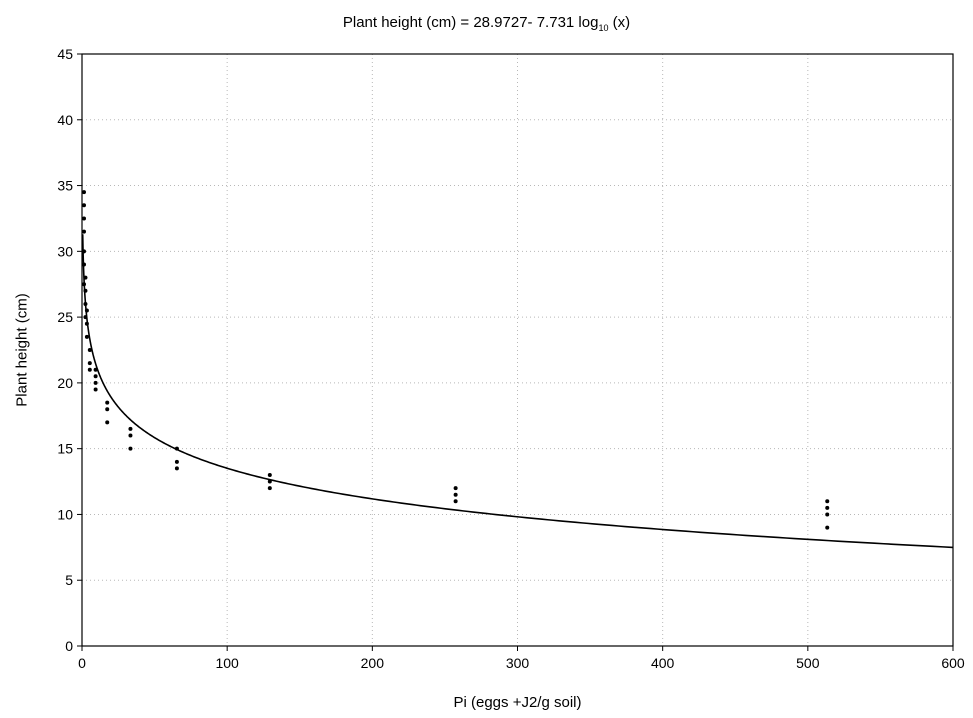  What do you see at coordinates (65, 449) in the screenshot?
I see `y-tick-label: 15` at bounding box center [65, 449].